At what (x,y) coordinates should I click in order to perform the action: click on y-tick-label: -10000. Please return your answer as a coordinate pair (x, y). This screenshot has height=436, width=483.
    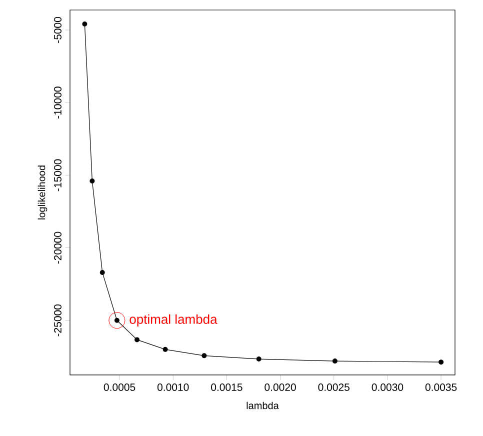
    Looking at the image, I should click on (58, 102).